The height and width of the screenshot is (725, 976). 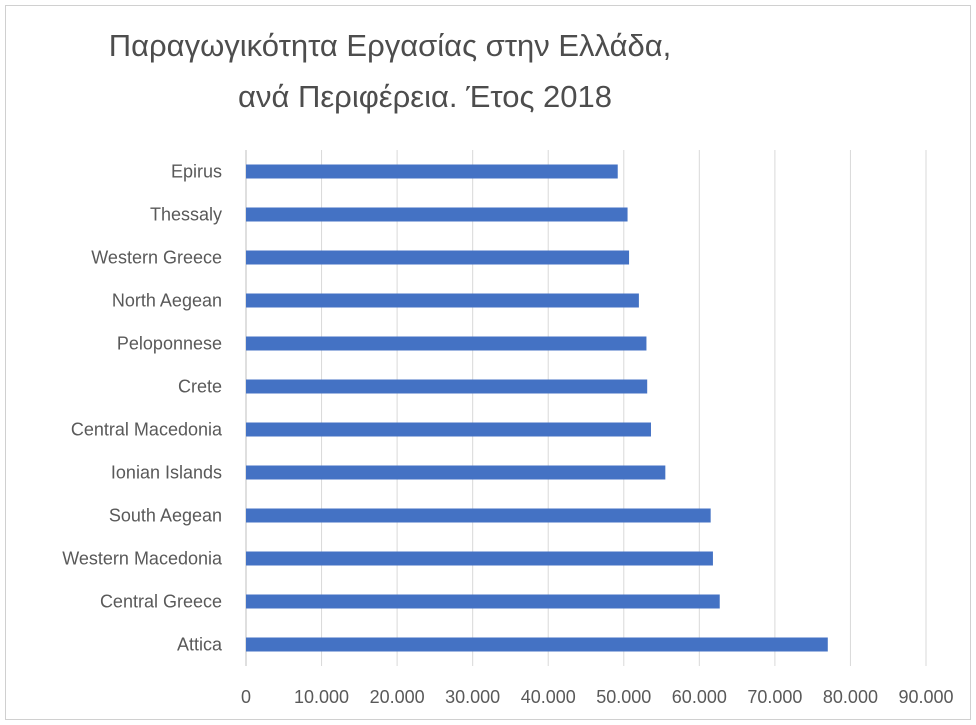 I want to click on category-label: South Aegean, so click(x=165, y=516).